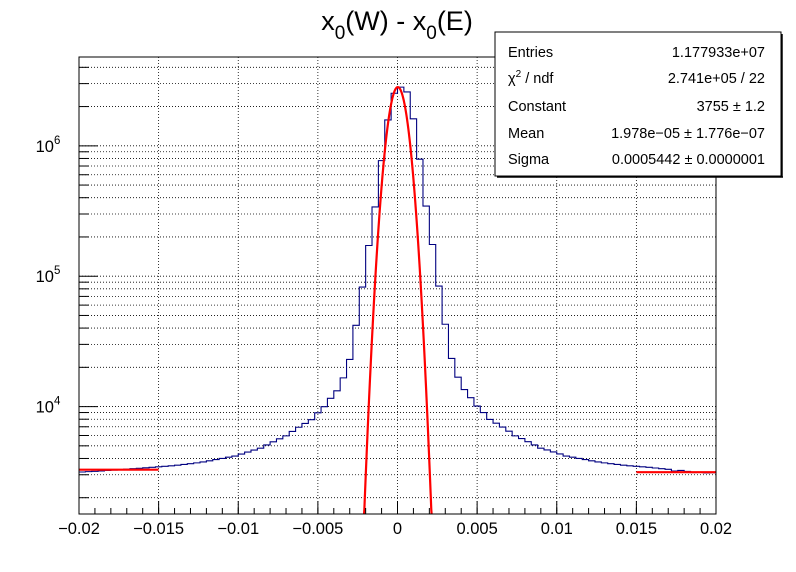 The image size is (796, 572). What do you see at coordinates (397, 25) in the screenshot?
I see `chart-title: x0(W) - x0(E)` at bounding box center [397, 25].